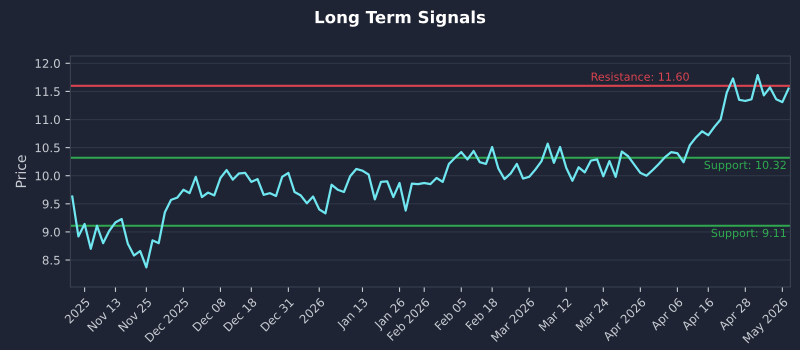 The height and width of the screenshot is (350, 800). Describe the element at coordinates (20, 171) in the screenshot. I see `y-axis-title: Price` at that location.